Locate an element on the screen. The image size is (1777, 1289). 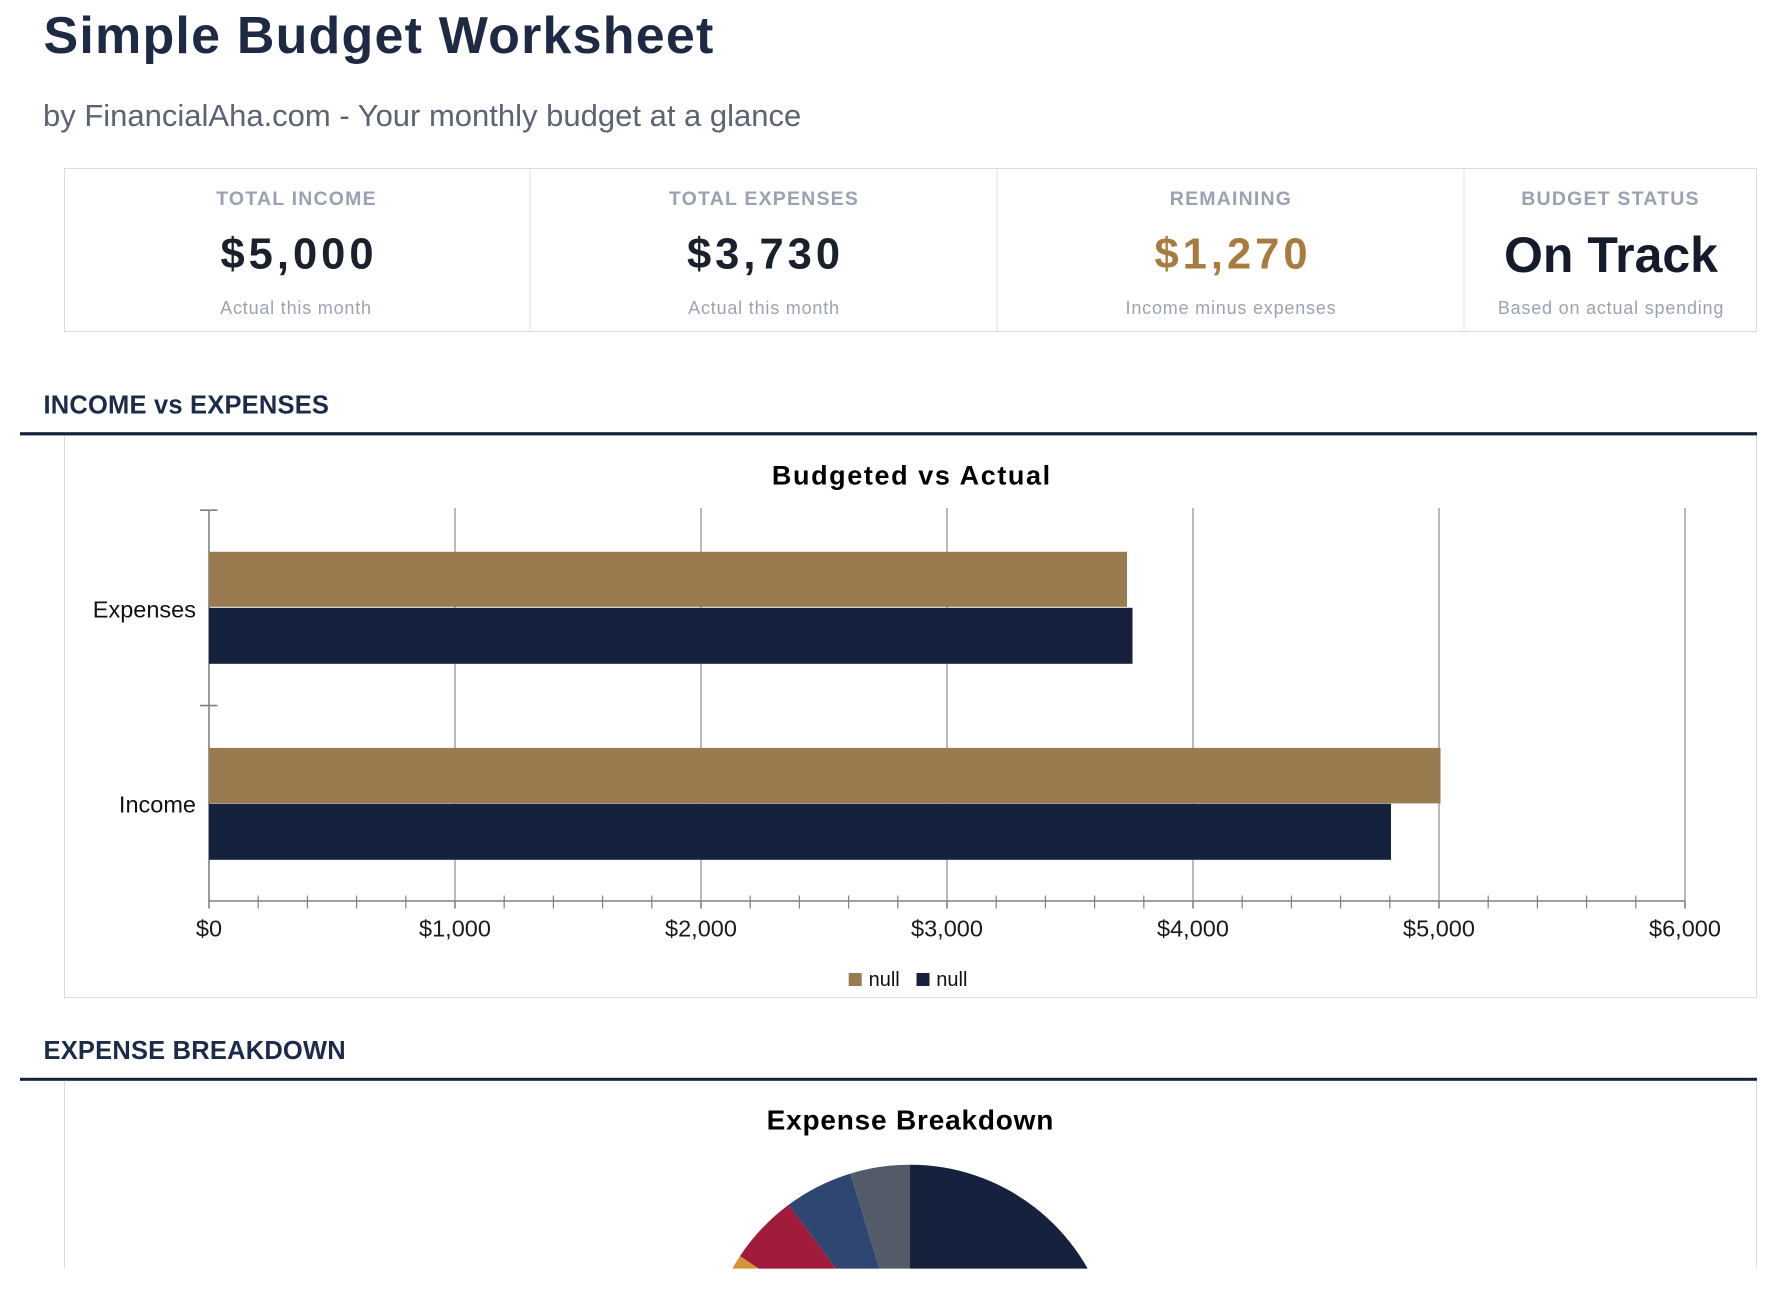
svg-text: Income minus expenses is located at coordinates (1231, 308).